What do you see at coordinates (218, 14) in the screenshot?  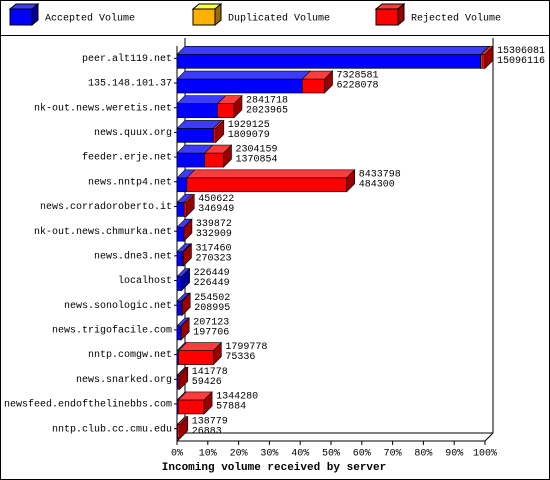 I see `legend-swatch-side` at bounding box center [218, 14].